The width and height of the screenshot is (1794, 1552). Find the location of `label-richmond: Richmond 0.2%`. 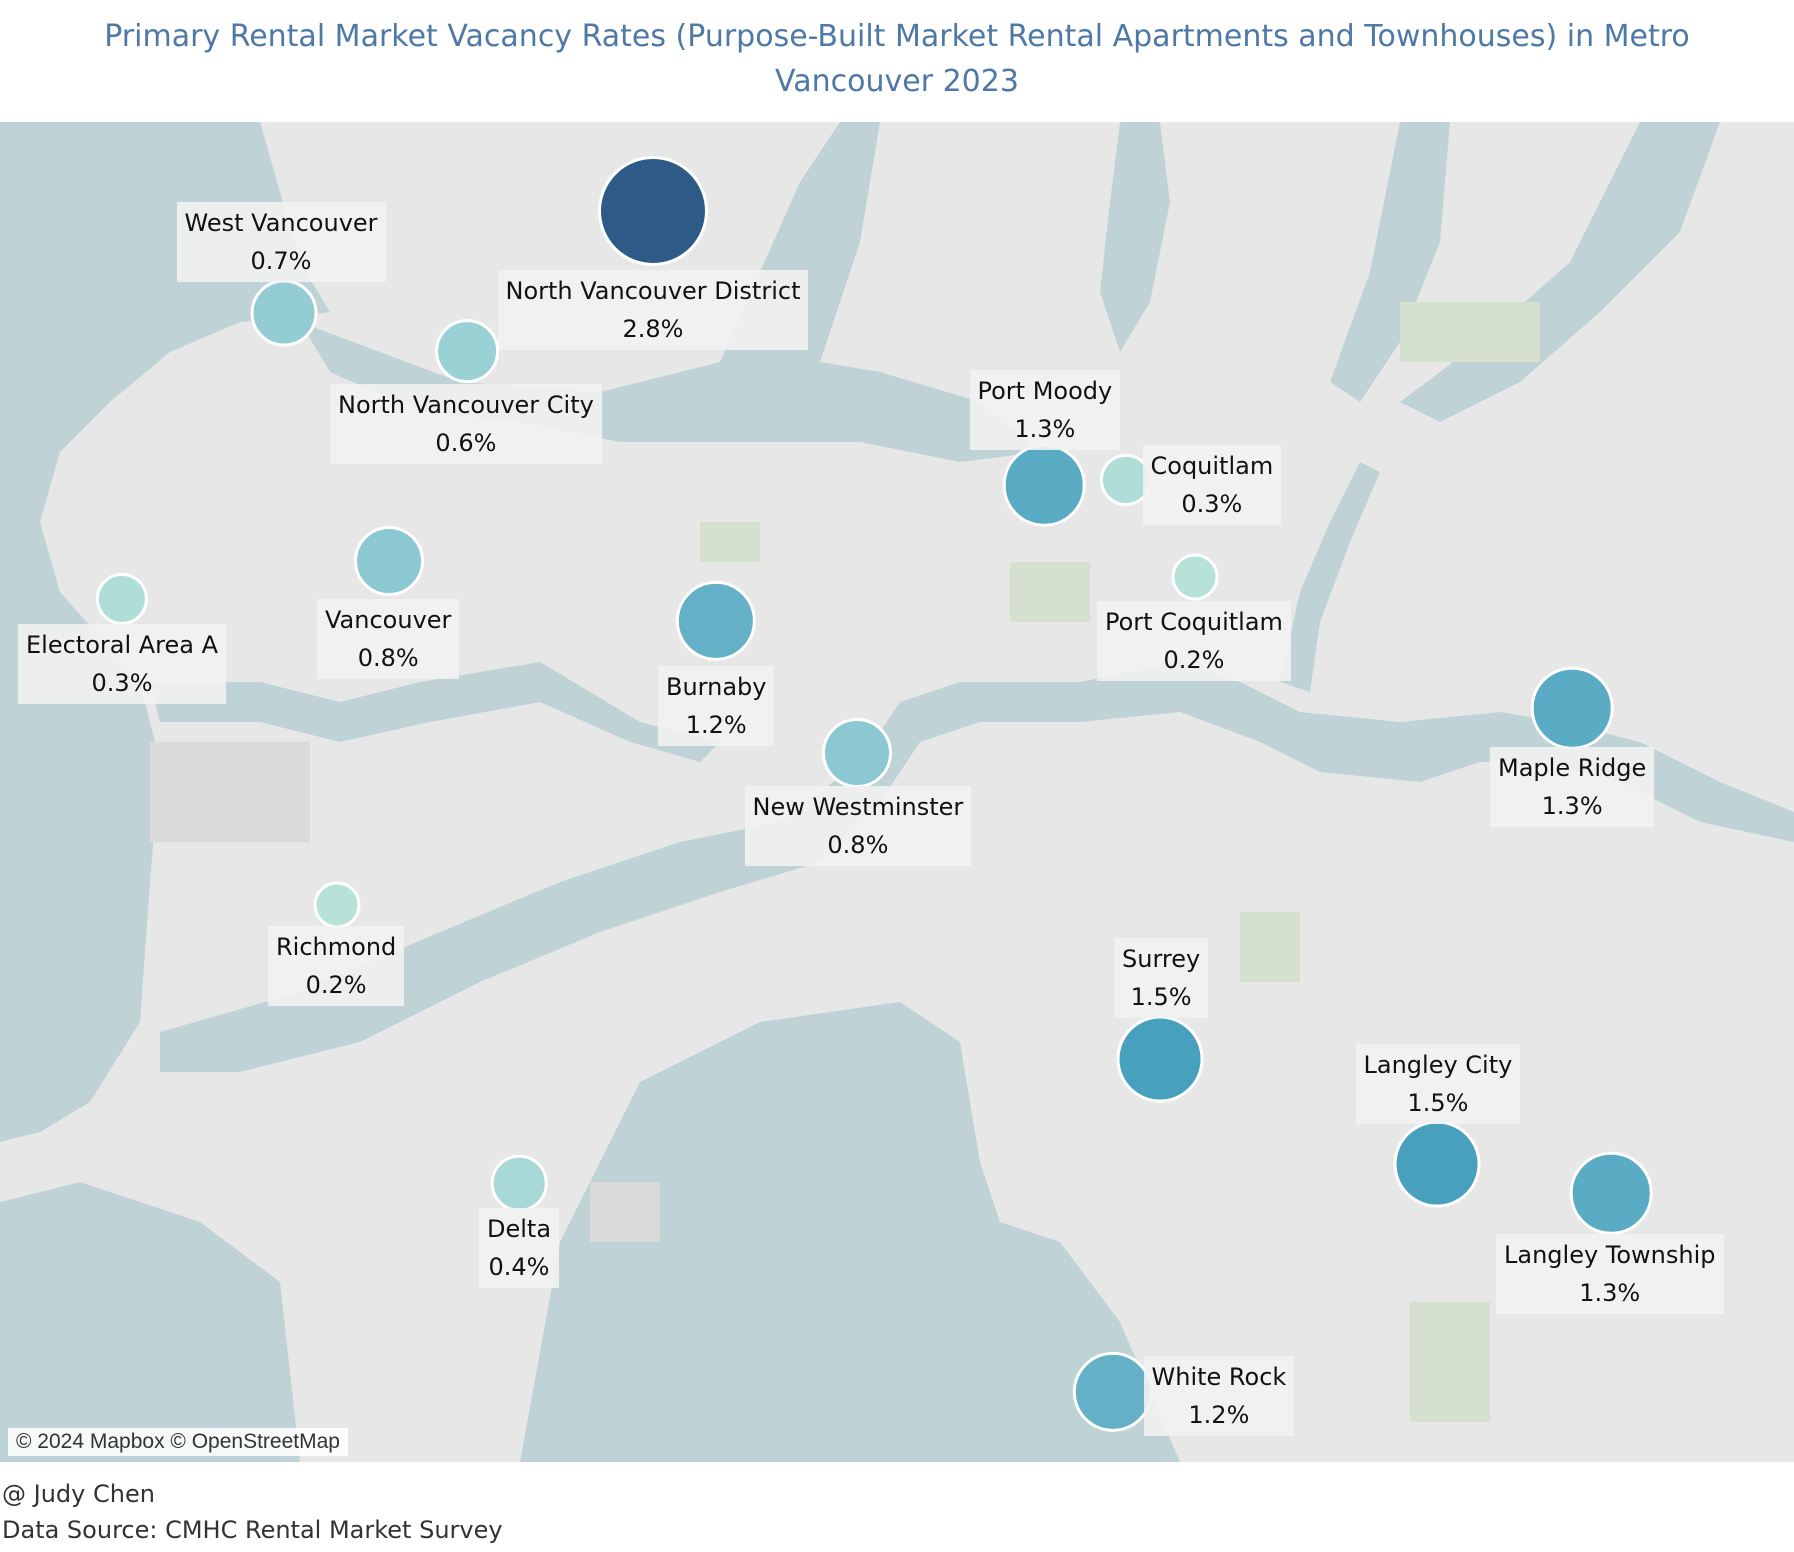

label-richmond: Richmond 0.2% is located at coordinates (336, 966).